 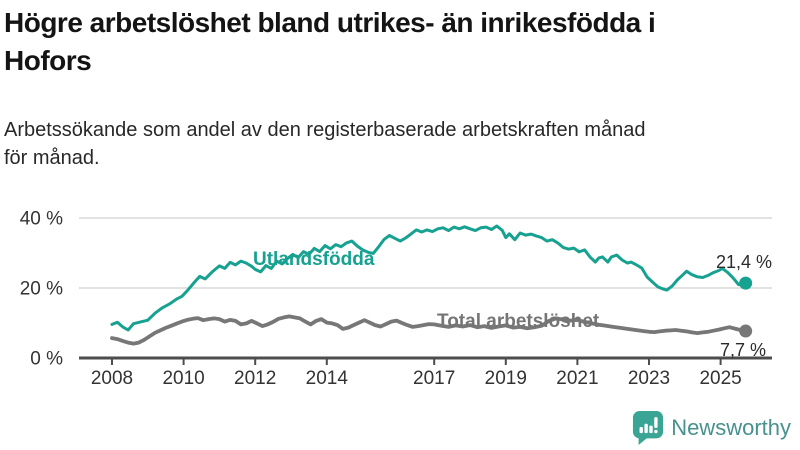 I want to click on end-value-label-utlandsfodda: 21,4 %, so click(x=744, y=262).